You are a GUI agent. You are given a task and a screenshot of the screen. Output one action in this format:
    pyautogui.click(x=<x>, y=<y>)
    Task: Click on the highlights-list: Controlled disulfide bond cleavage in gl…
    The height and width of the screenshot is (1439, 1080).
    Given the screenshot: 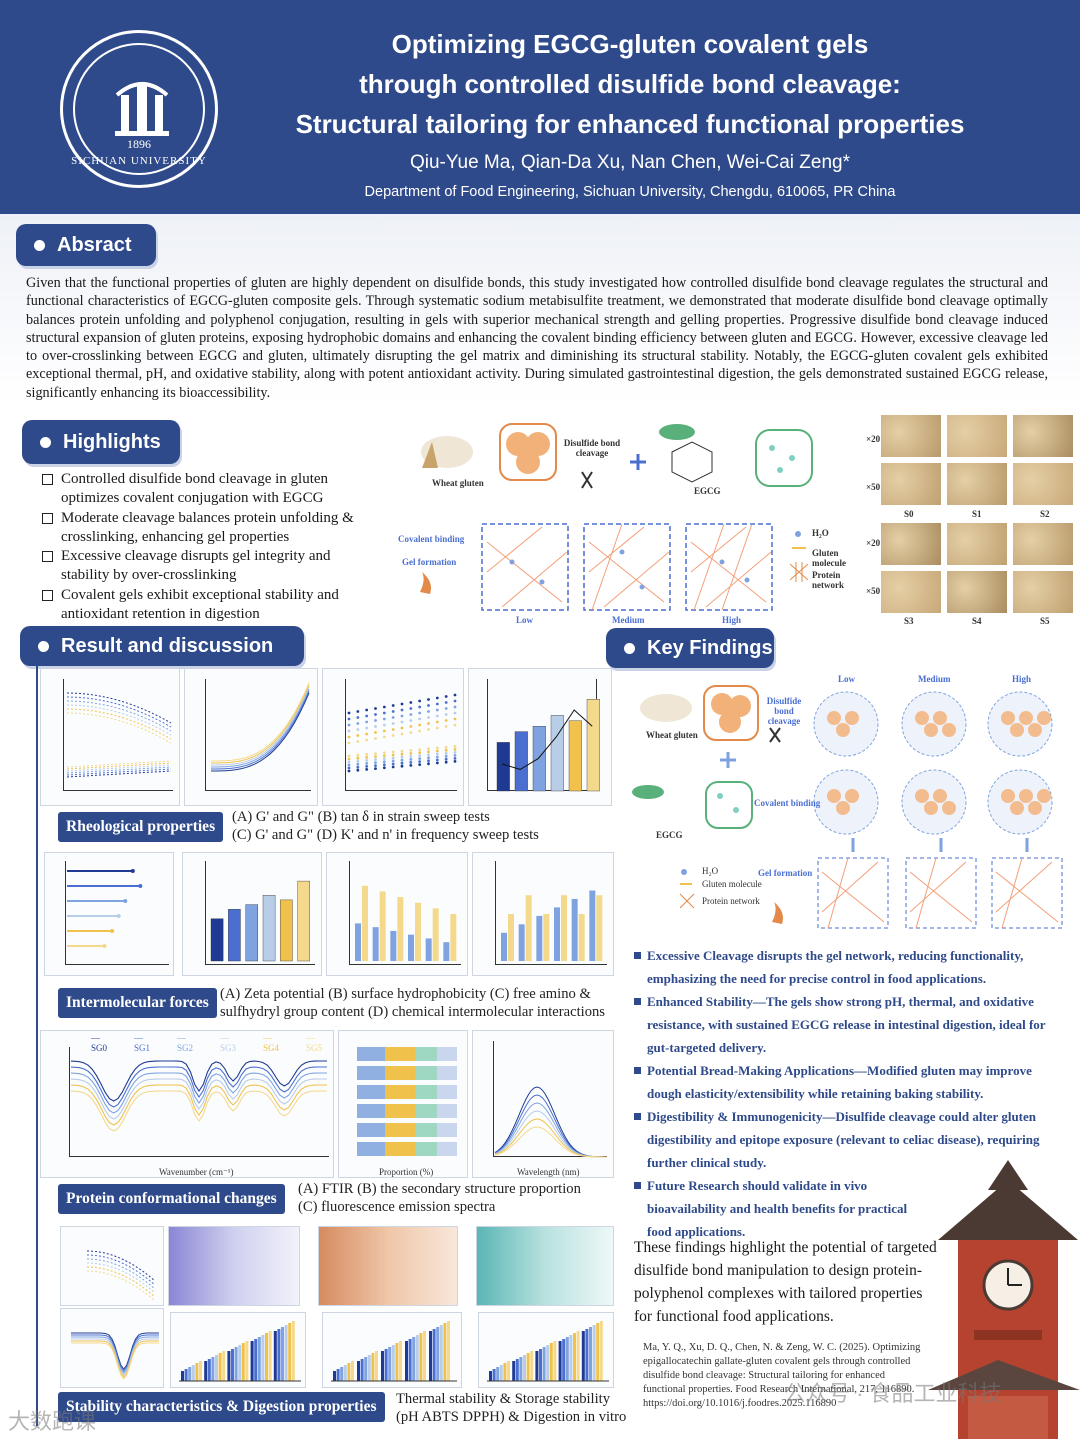 What is the action you would take?
    pyautogui.click(x=212, y=547)
    